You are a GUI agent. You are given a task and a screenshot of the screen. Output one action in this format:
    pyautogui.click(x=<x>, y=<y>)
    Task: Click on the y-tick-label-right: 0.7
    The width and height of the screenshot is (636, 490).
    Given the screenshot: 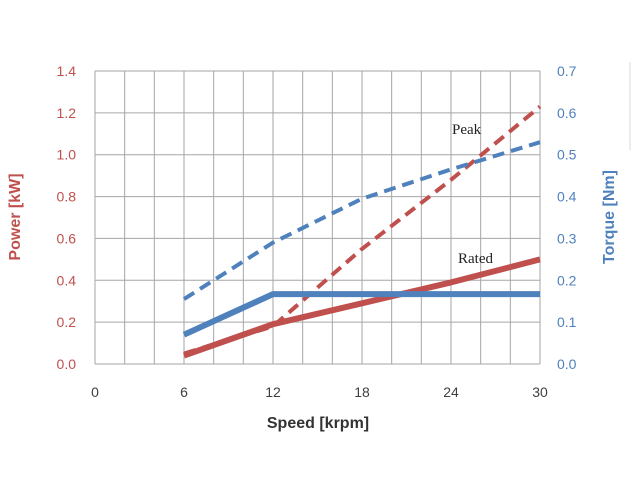 What is the action you would take?
    pyautogui.click(x=567, y=71)
    